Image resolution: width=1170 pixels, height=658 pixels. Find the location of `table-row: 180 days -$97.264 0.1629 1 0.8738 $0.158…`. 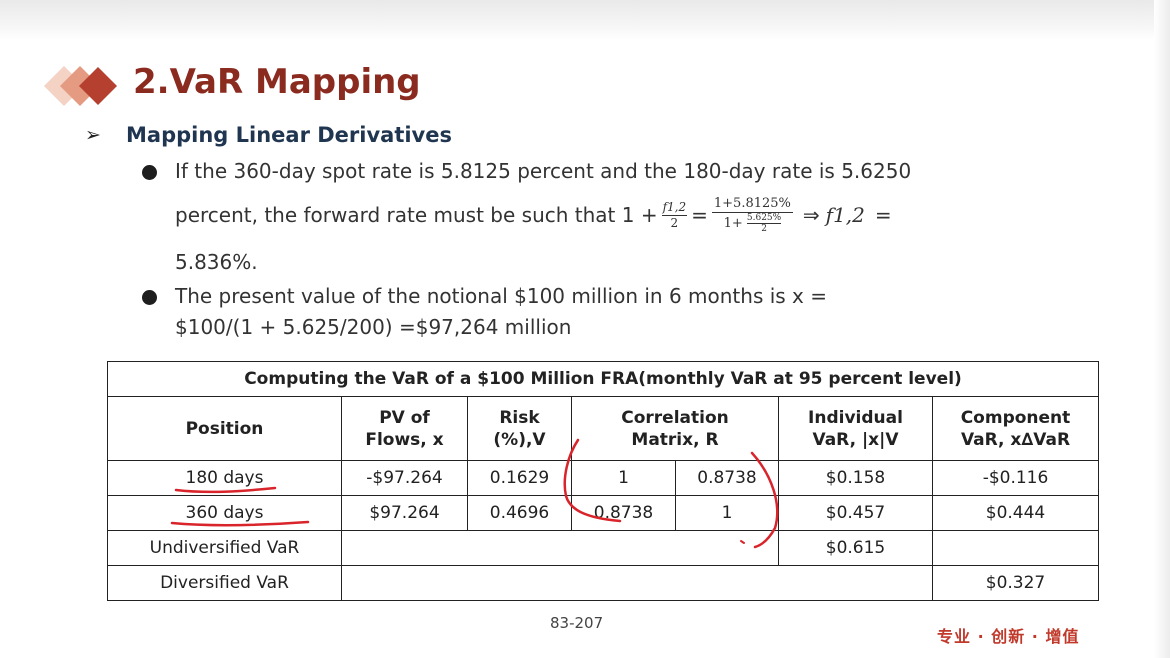

table-row: 180 days -$97.264 0.1629 1 0.8738 $0.158… is located at coordinates (603, 478).